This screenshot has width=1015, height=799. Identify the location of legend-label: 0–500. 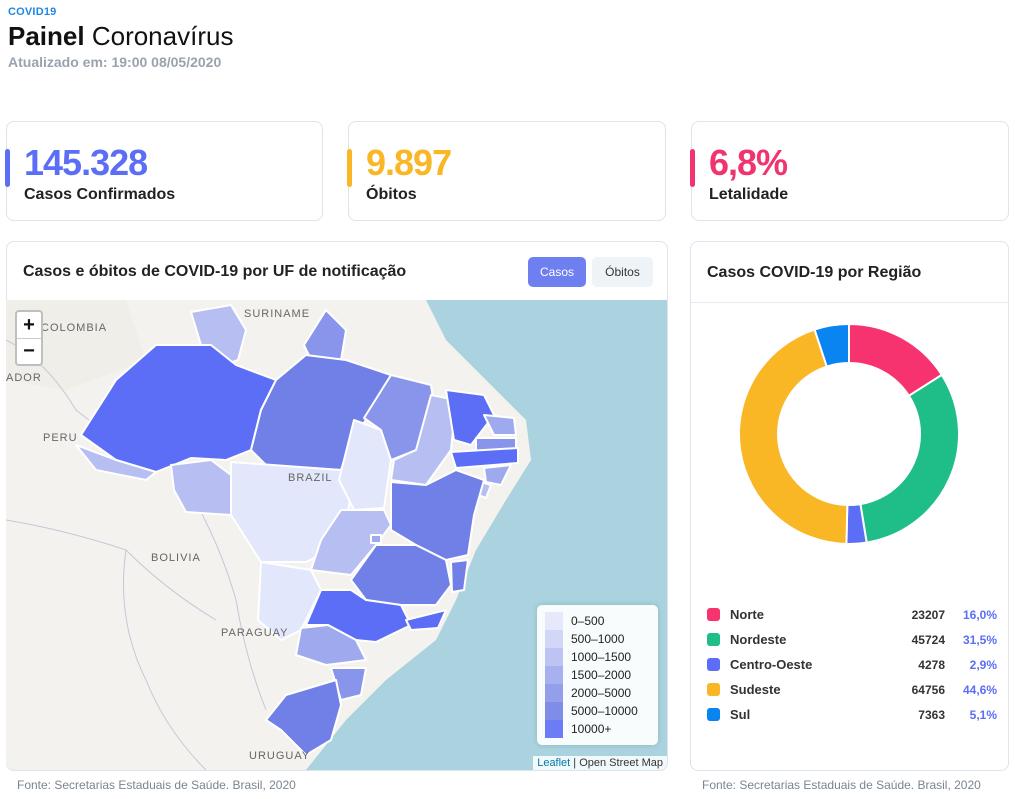
(588, 621).